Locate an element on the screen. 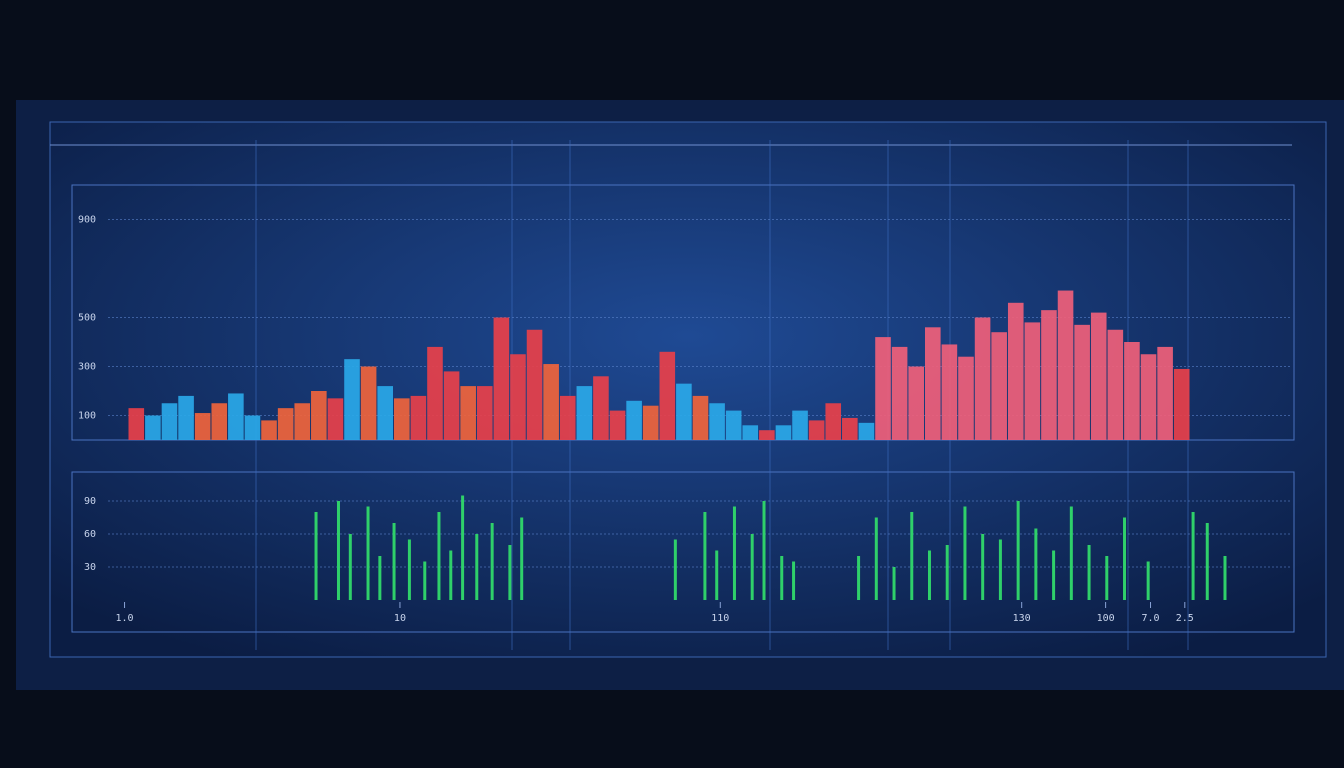 This screenshot has width=1344, height=768. x-tick-label: 10 is located at coordinates (400, 618).